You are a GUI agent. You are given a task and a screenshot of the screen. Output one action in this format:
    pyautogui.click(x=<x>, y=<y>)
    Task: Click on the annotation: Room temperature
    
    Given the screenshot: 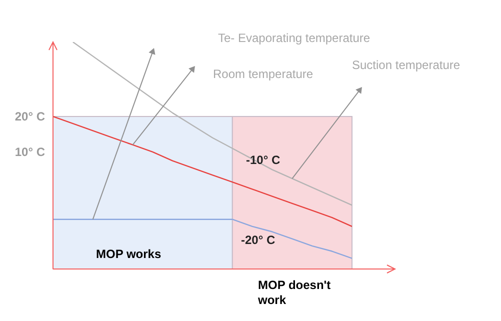 What is the action you would take?
    pyautogui.click(x=263, y=74)
    